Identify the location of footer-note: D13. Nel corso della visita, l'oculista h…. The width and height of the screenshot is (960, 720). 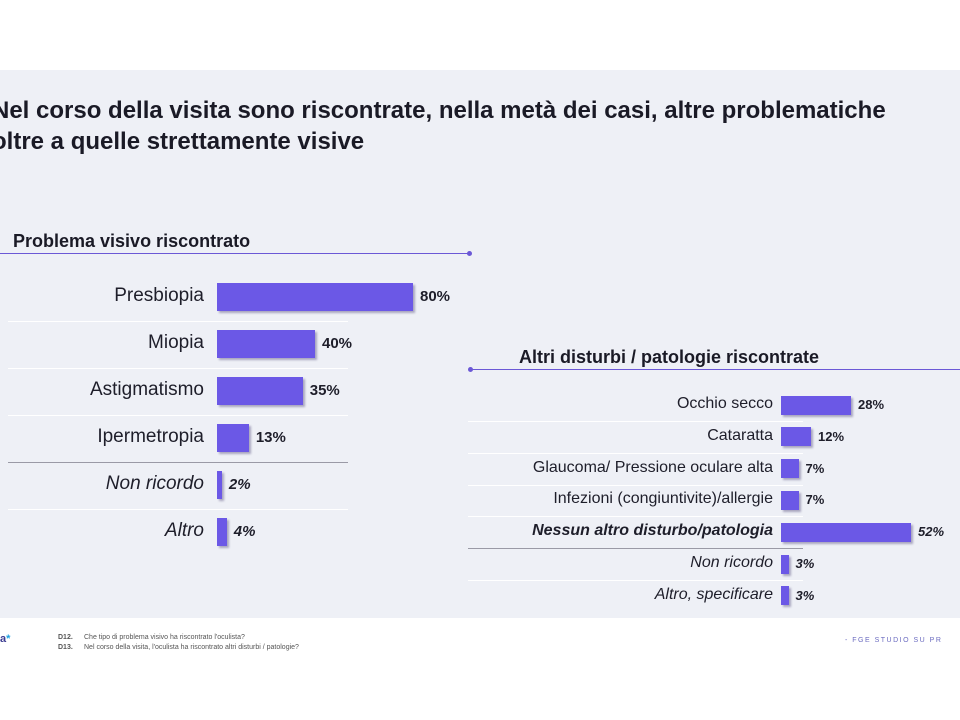
(178, 647).